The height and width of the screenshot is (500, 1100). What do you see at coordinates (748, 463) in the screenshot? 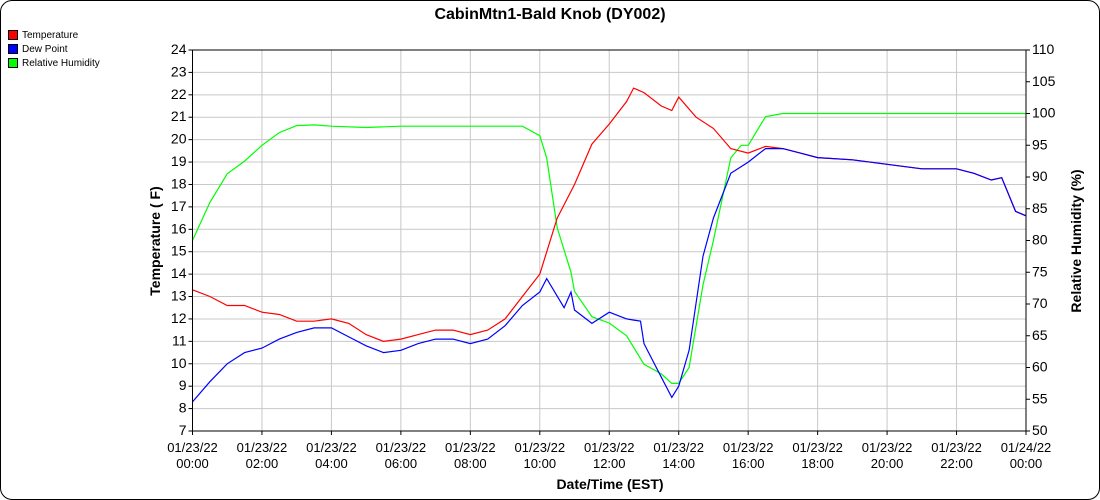
I see `x-tick-label-time: 16:00` at bounding box center [748, 463].